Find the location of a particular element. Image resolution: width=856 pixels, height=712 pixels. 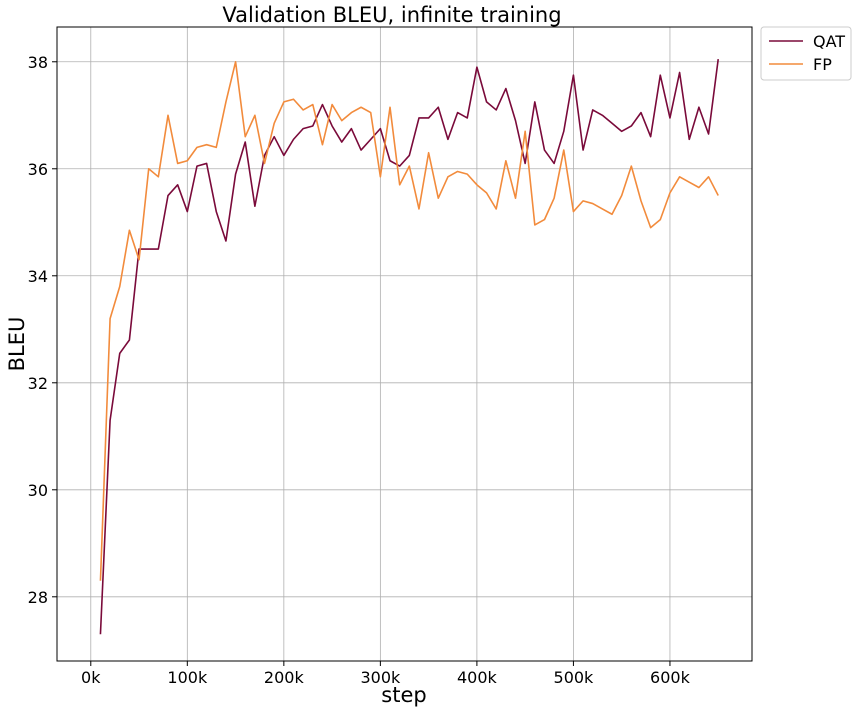

y-tick-label: 36 is located at coordinates (38, 169).